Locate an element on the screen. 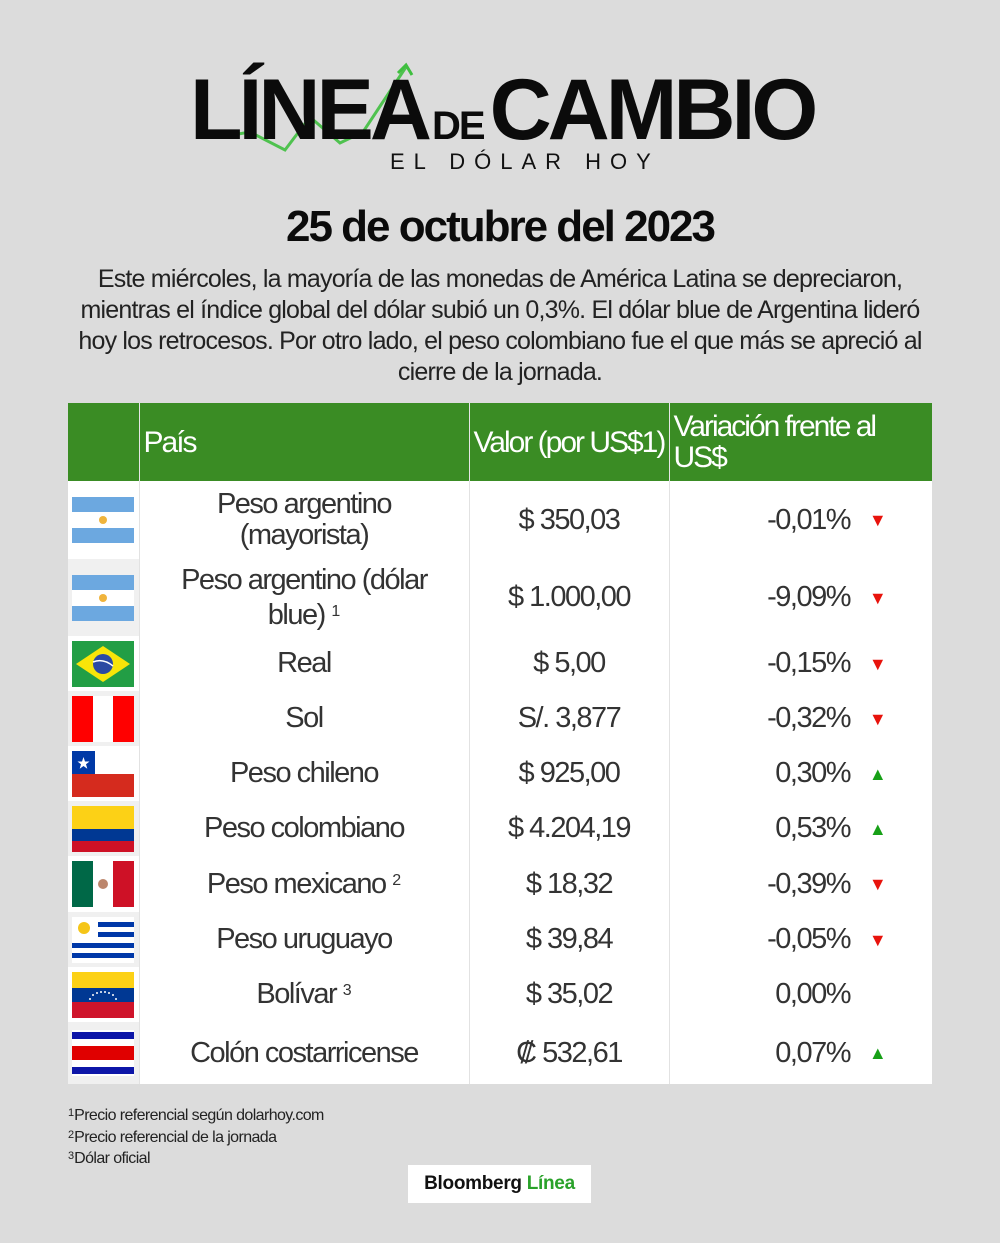 The height and width of the screenshot is (1243, 1000). variation-value: -0,01% is located at coordinates (809, 519).